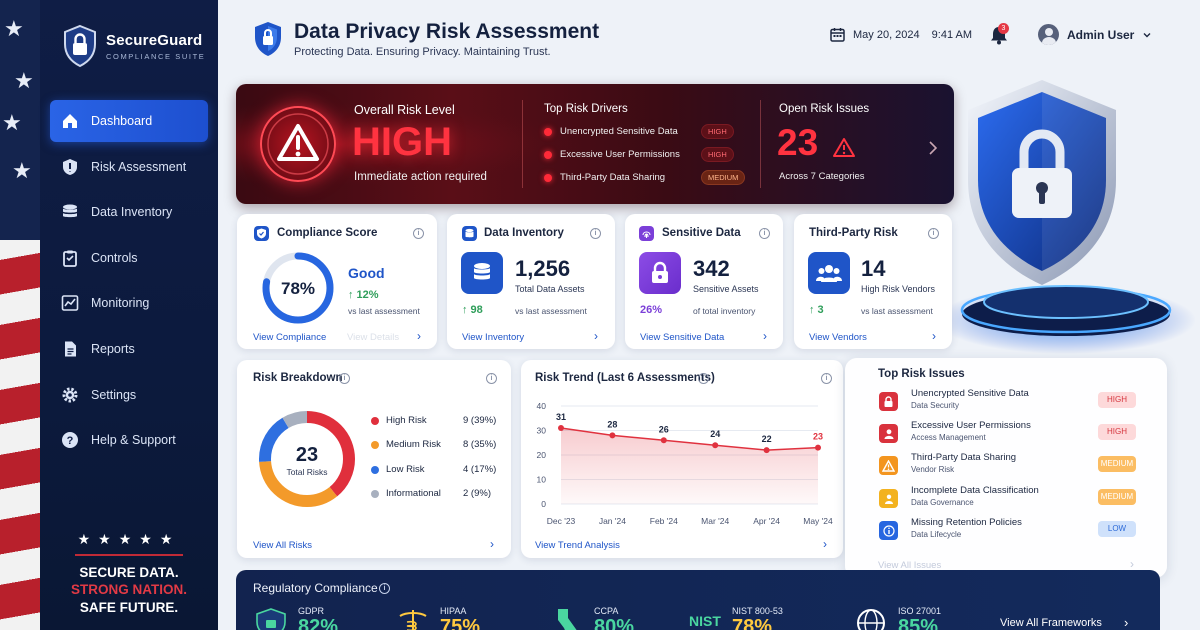  I want to click on framework-percent: 78%, so click(752, 623).